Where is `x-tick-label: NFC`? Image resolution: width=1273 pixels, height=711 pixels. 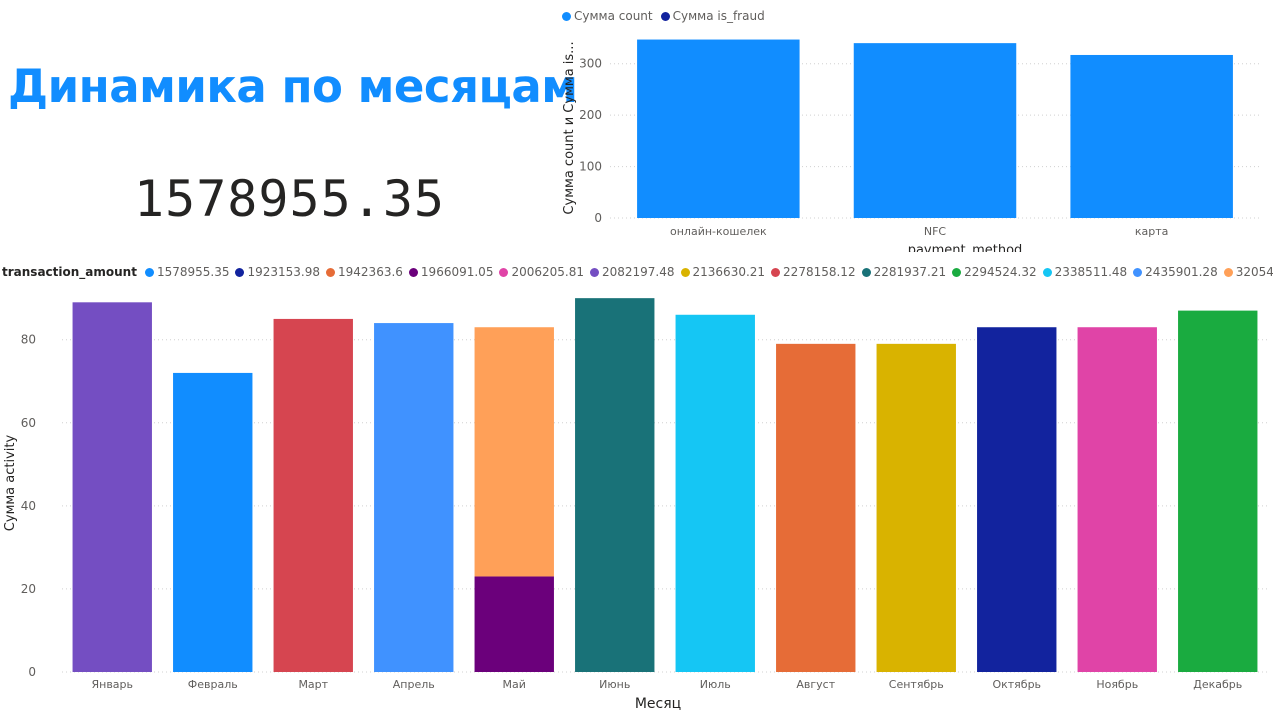 x-tick-label: NFC is located at coordinates (935, 231).